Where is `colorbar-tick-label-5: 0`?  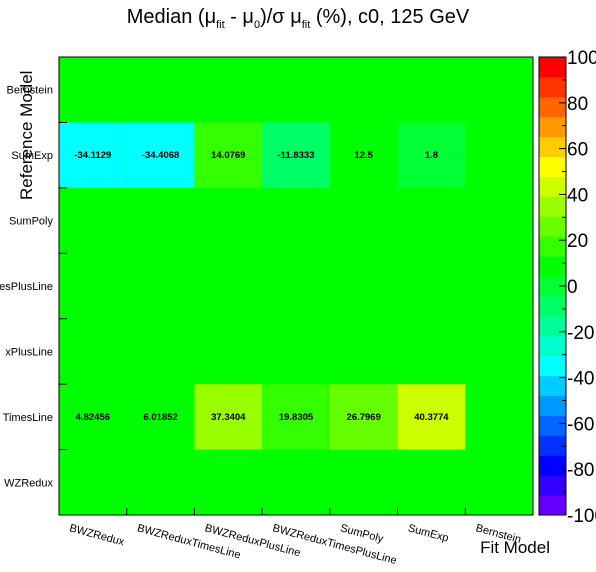
colorbar-tick-label-5: 0 is located at coordinates (572, 287).